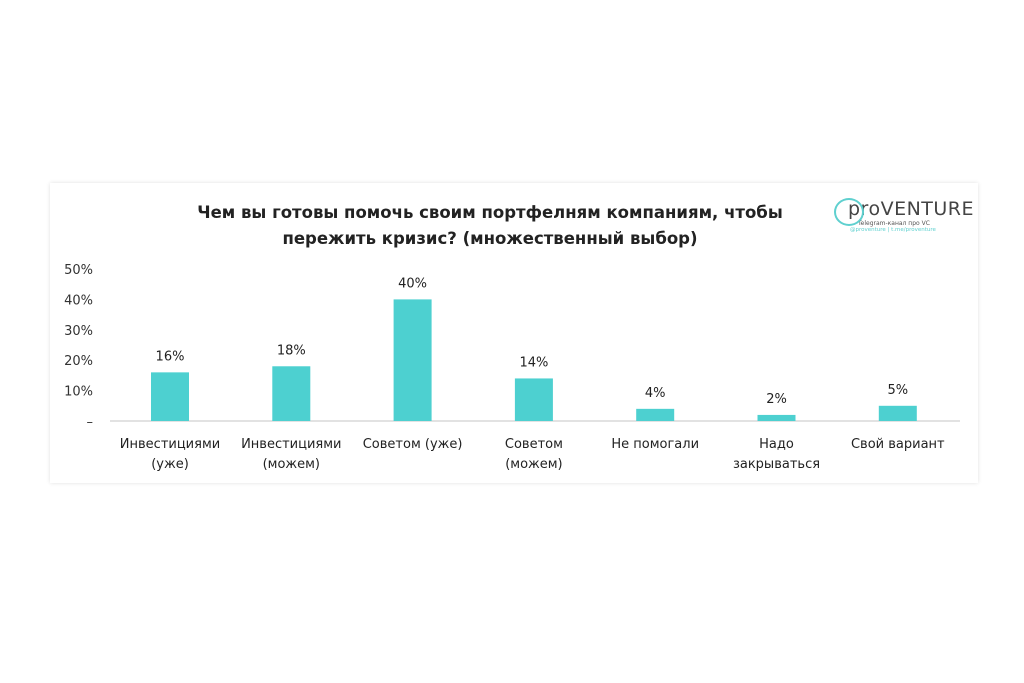  Describe the element at coordinates (78, 270) in the screenshot. I see `y-tick-label: 50%` at that location.